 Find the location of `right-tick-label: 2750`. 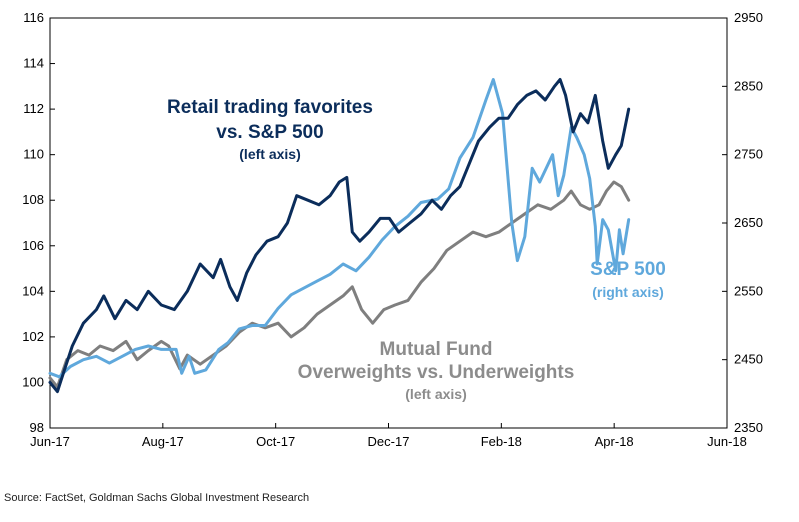

right-tick-label: 2750 is located at coordinates (748, 154).